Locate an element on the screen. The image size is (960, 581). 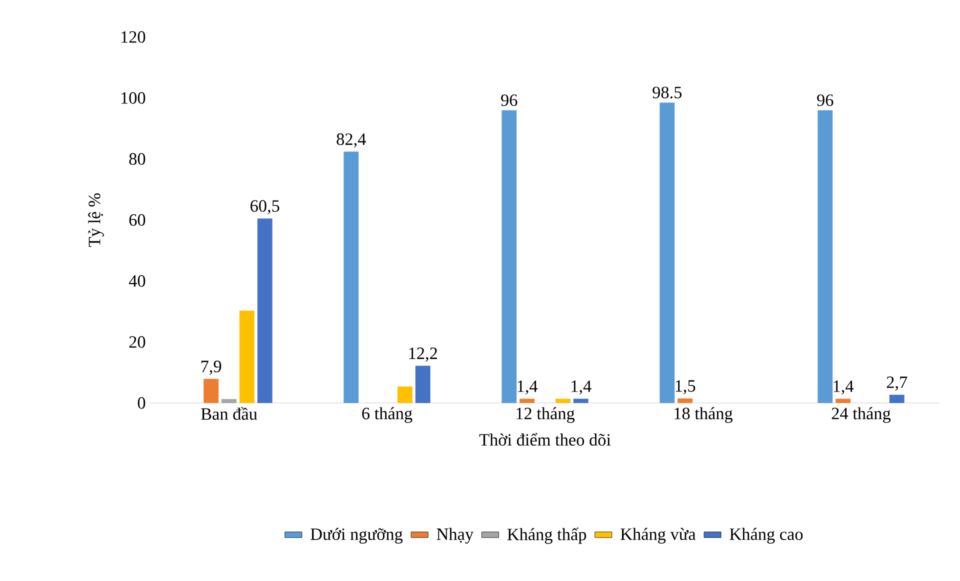
x-tick-label: 18 tháng is located at coordinates (703, 415).